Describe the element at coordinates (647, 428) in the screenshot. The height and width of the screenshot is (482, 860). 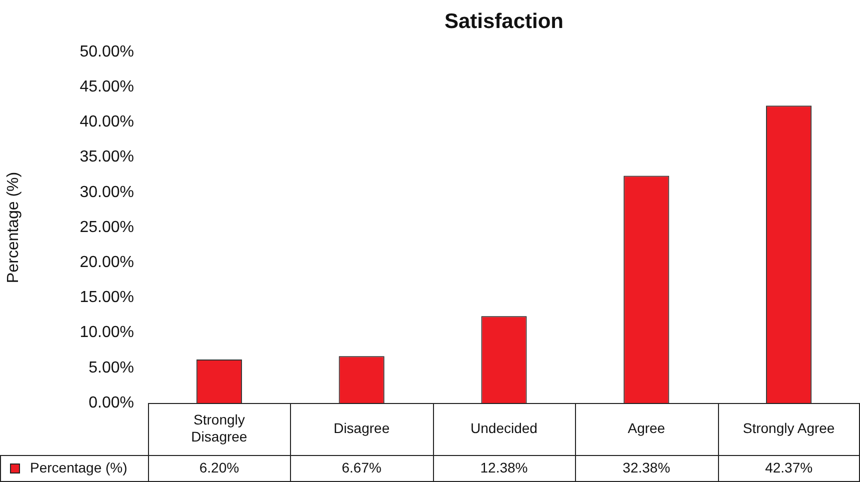
I see `x-tick-label: Agree` at that location.